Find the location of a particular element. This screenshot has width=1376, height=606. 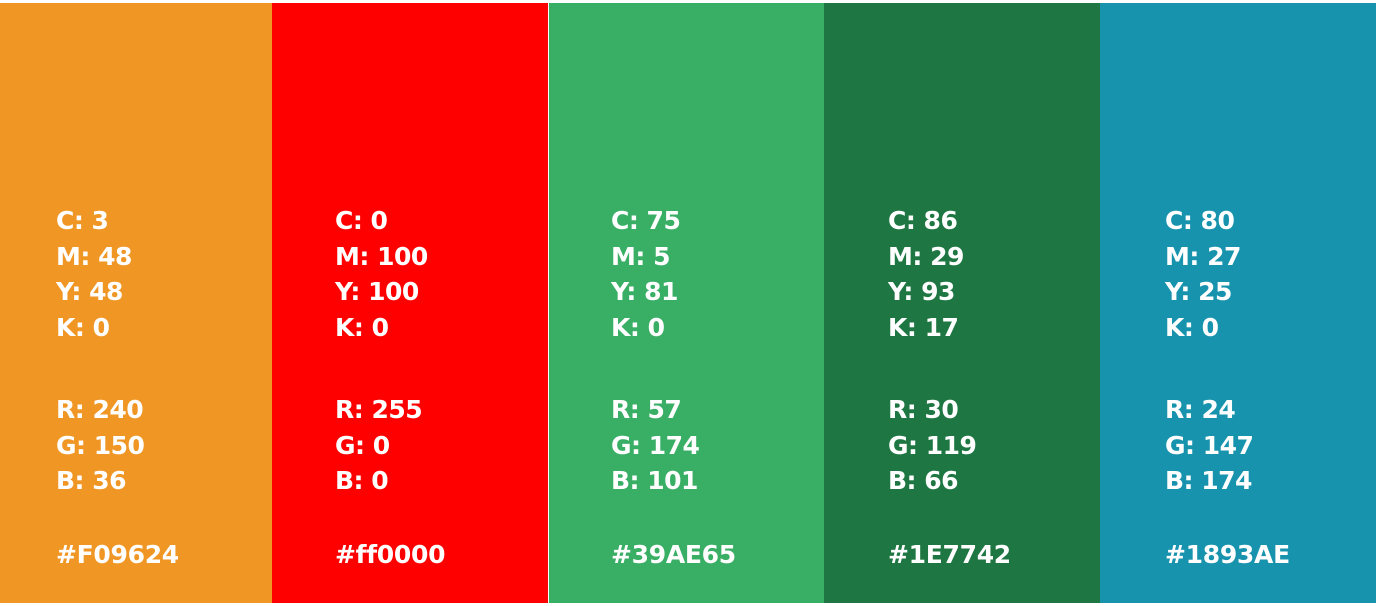

cmyk-values: C: 86 M: 29 Y: 93 K: 17 is located at coordinates (949, 274).